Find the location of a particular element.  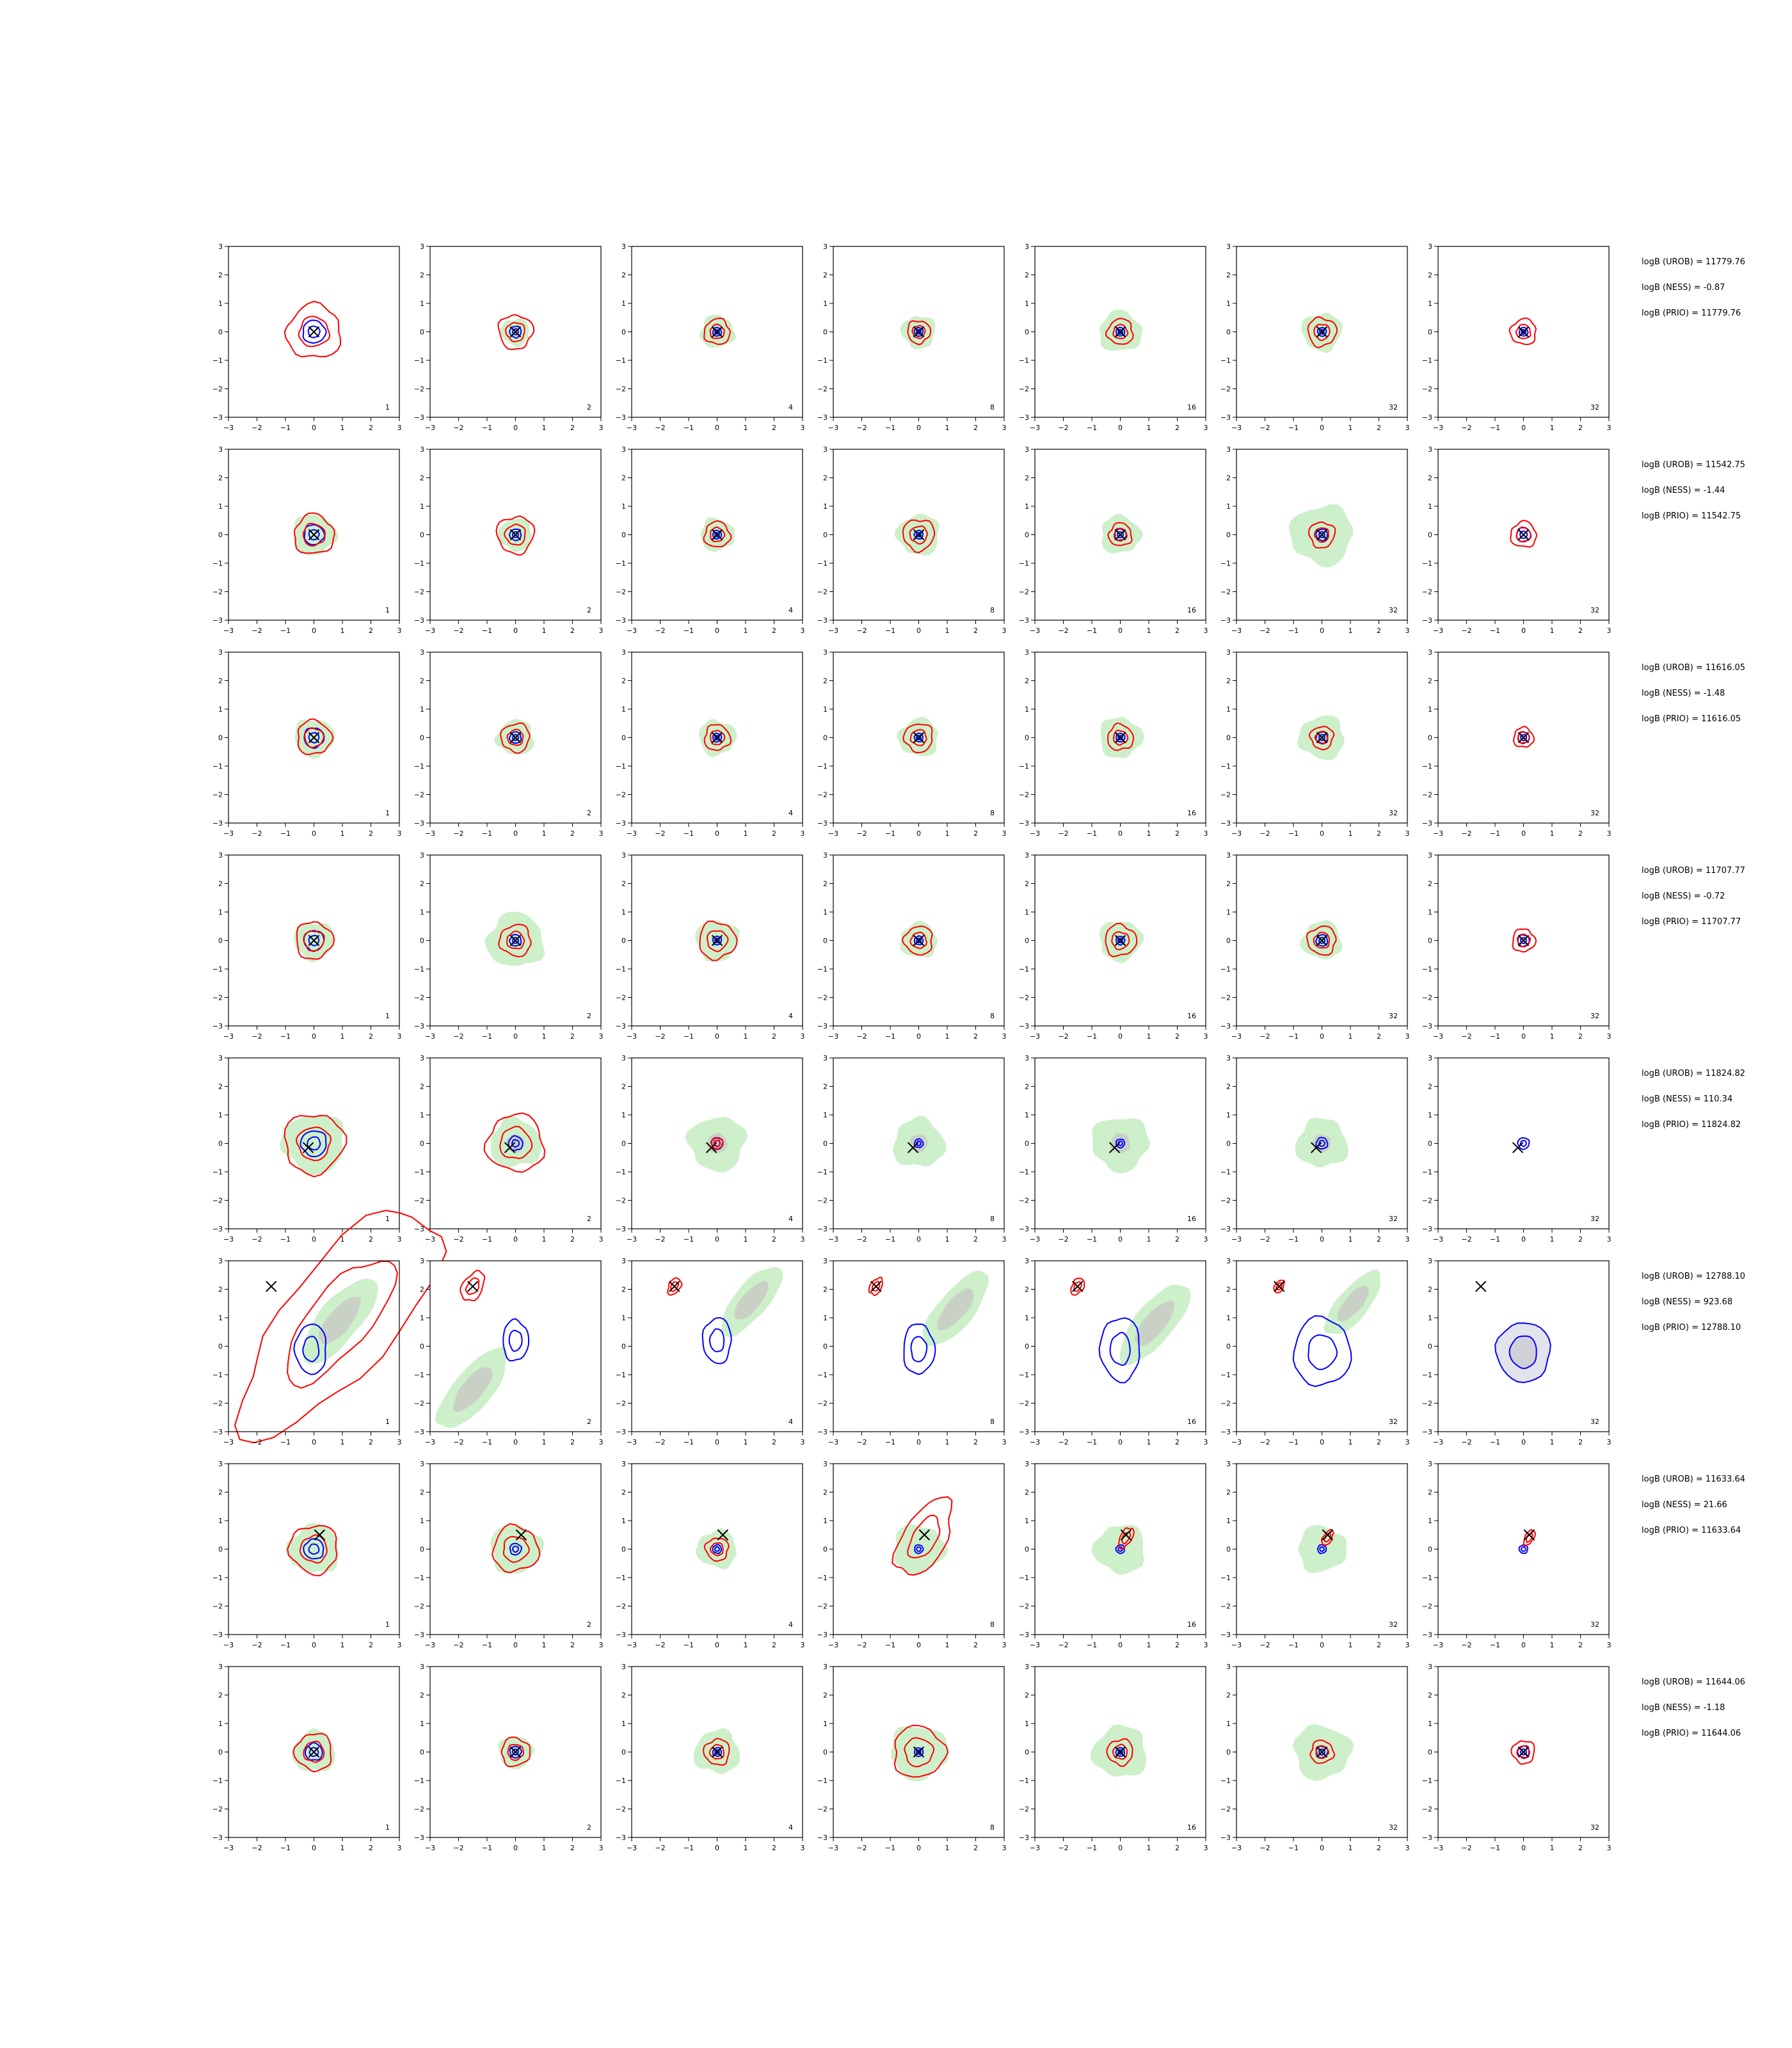

logb-prio-text: logB (PRIO) = 11633.64 is located at coordinates (1691, 1530).